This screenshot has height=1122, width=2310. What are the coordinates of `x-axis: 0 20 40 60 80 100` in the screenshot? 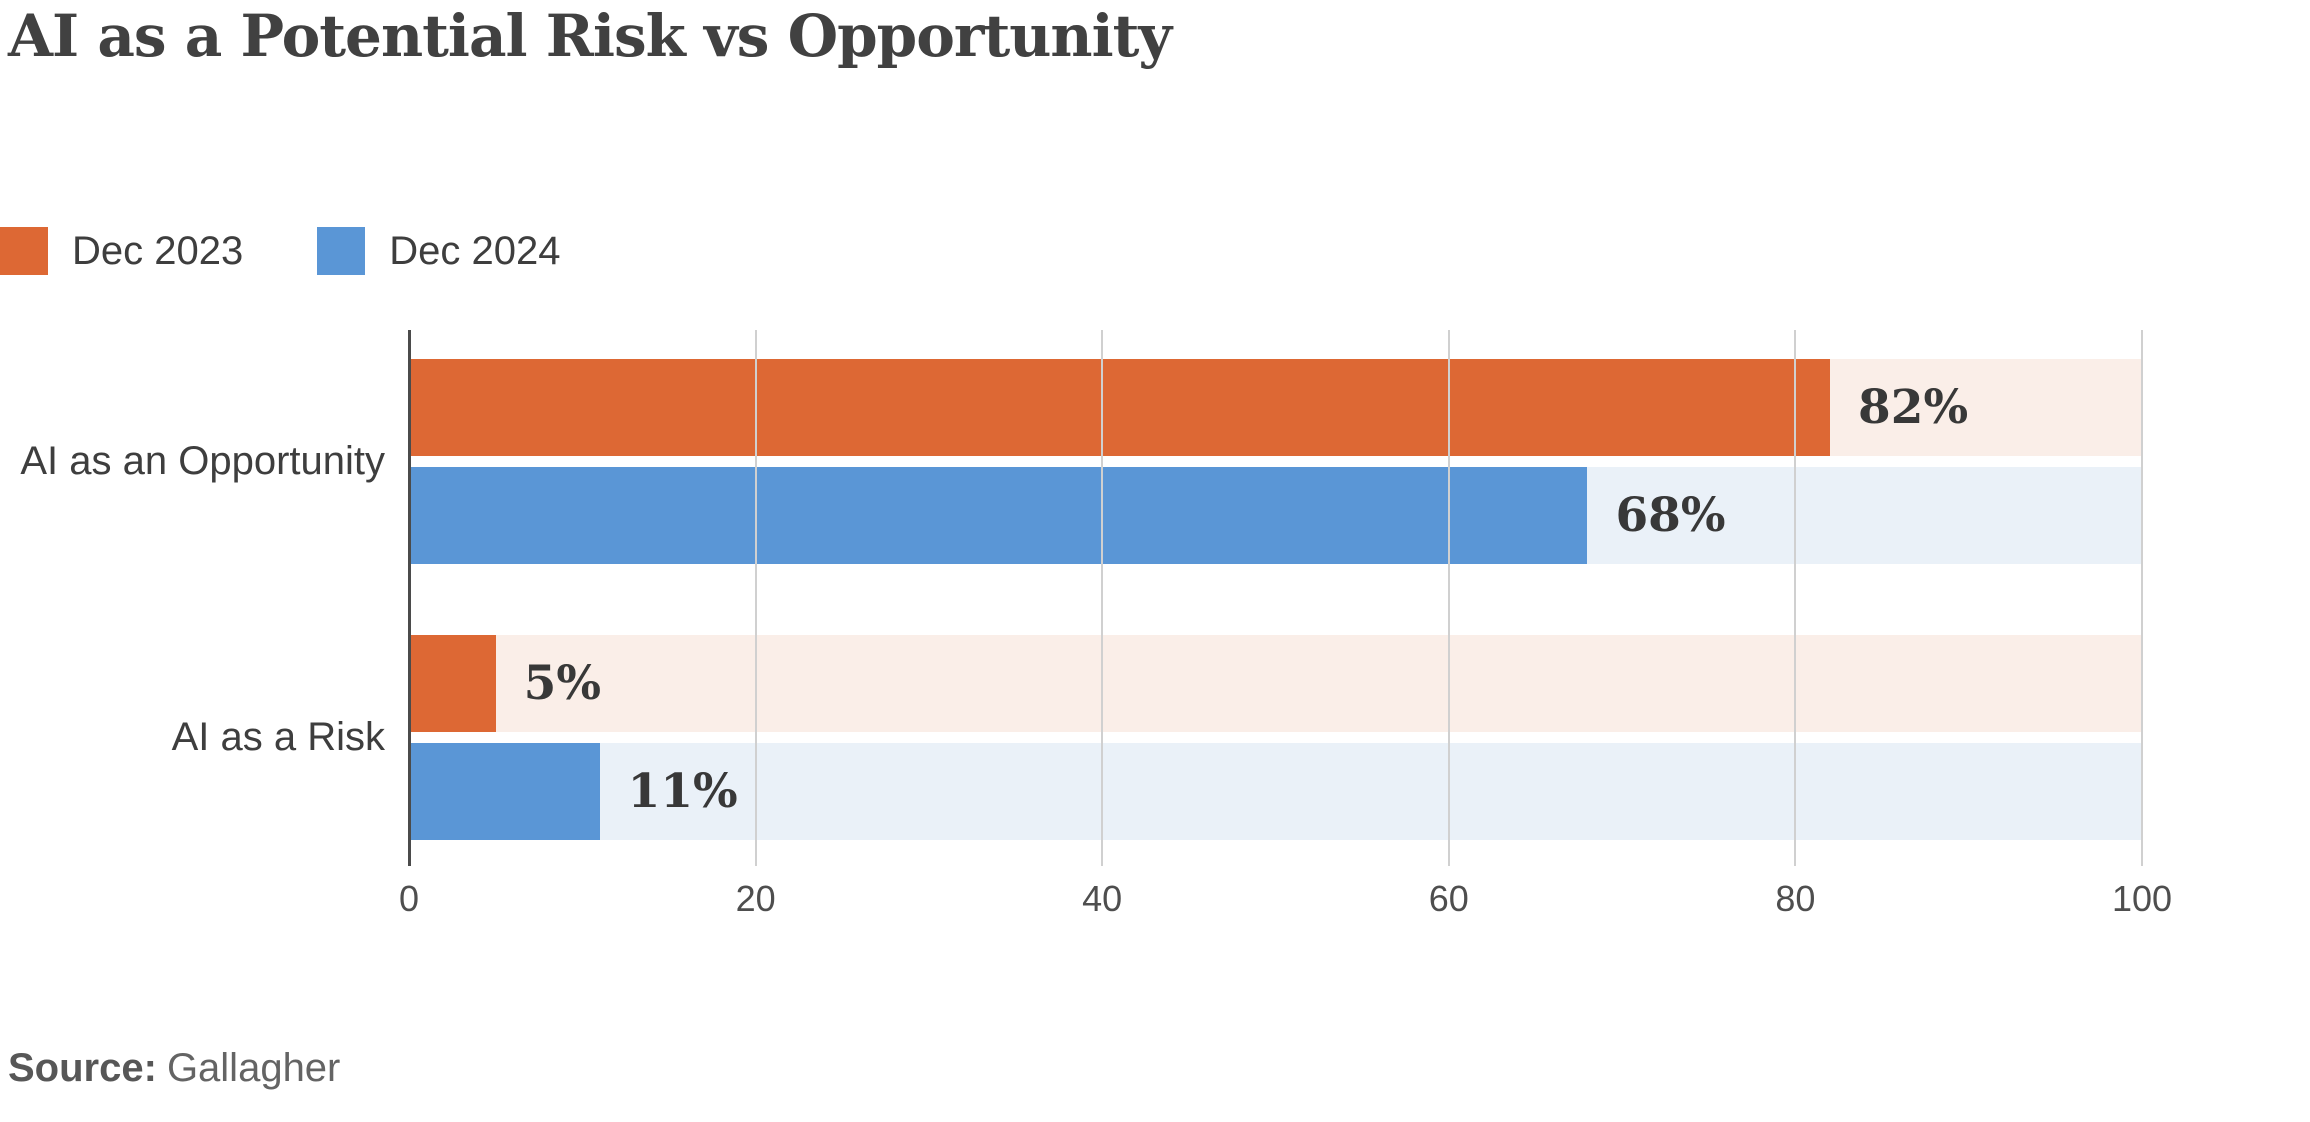 It's located at (1285, 900).